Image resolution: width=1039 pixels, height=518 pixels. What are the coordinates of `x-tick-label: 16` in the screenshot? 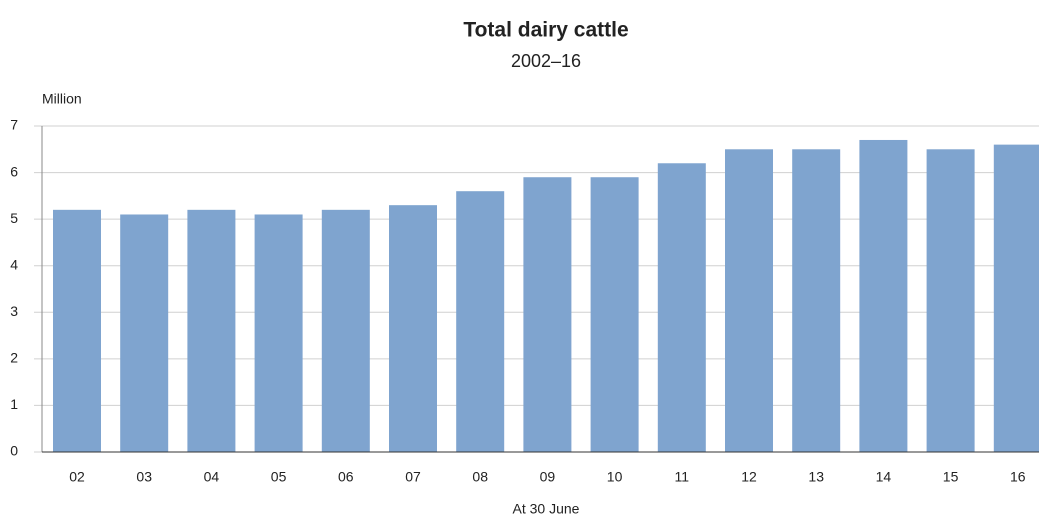 It's located at (1018, 477).